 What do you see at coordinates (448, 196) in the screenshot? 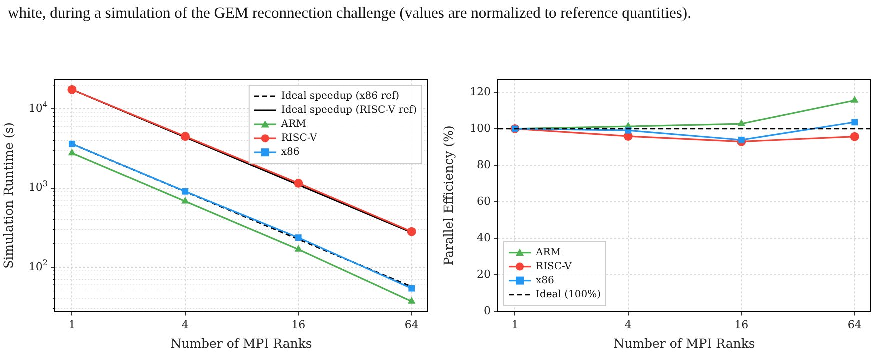
I see `y-axis-title: Parallel Efficiency (%)` at bounding box center [448, 196].